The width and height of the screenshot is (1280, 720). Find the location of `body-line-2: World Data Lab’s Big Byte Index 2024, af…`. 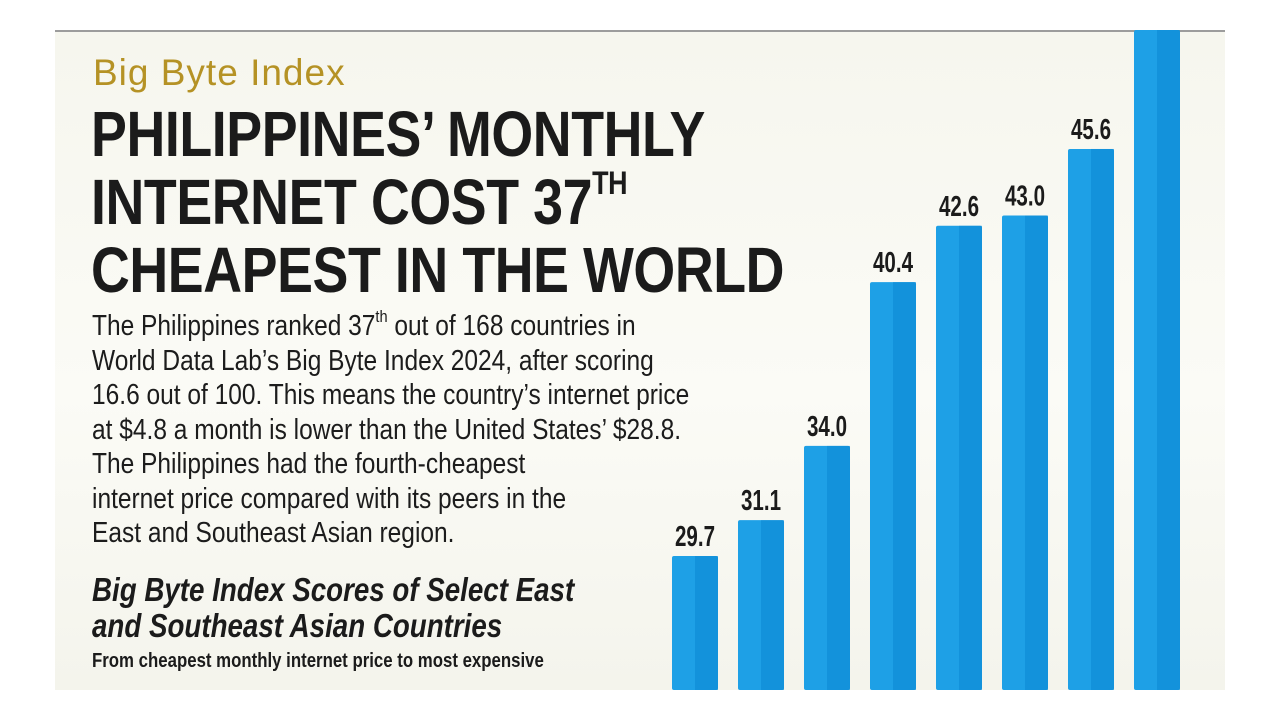

body-line-2: World Data Lab’s Big Byte Index 2024, af… is located at coordinates (373, 360).